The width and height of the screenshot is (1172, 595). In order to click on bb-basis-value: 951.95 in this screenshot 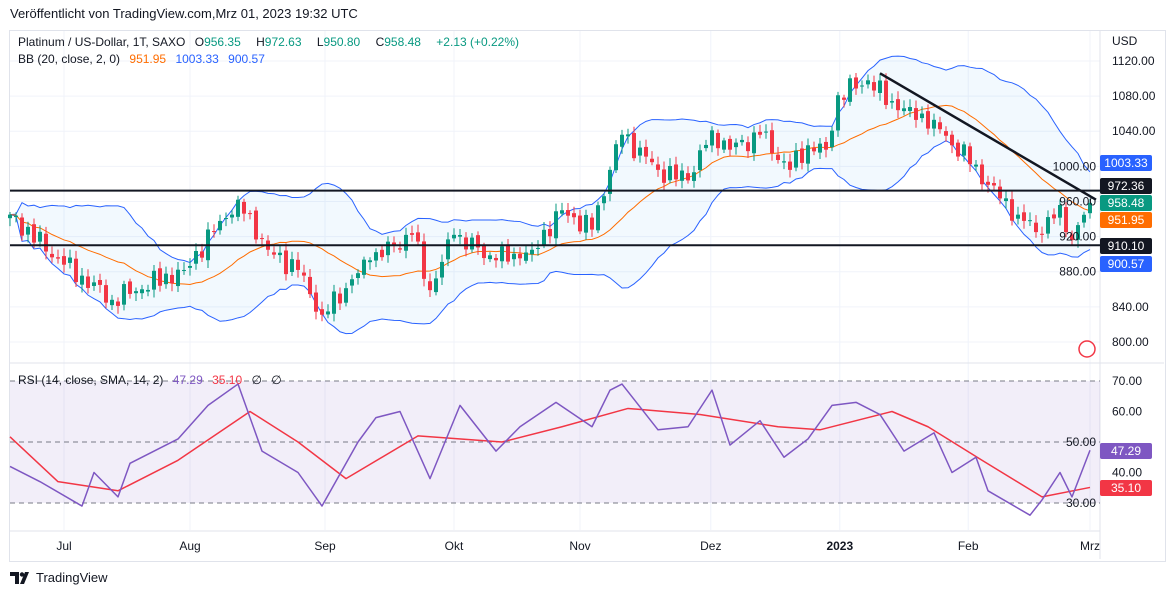, I will do `click(148, 59)`.